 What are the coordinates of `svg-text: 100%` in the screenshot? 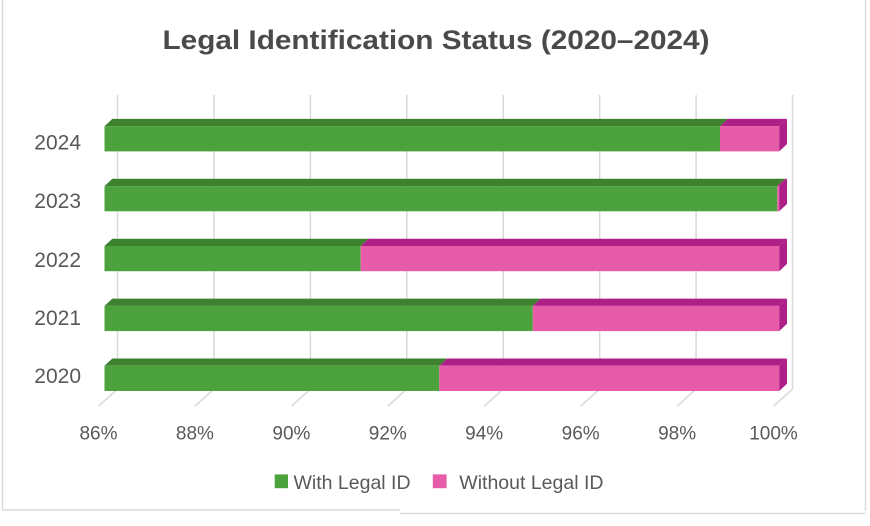 It's located at (773, 434).